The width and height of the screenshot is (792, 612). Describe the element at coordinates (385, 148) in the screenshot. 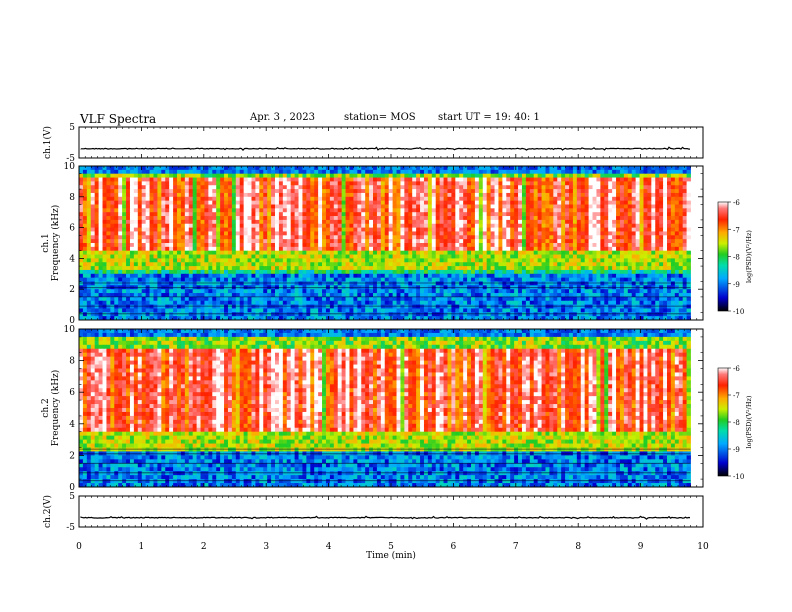

I see `waveform-trace-ch1` at that location.